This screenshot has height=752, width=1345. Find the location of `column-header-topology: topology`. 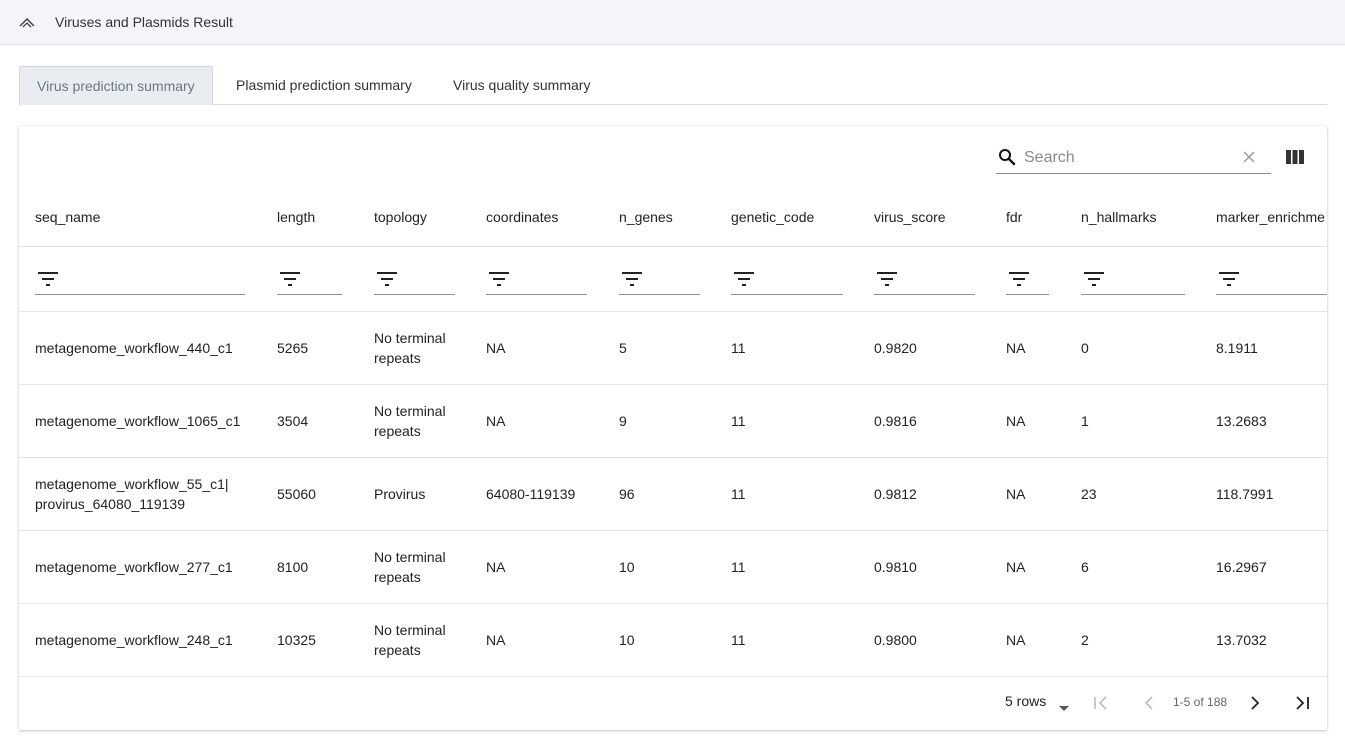

column-header-topology: topology is located at coordinates (400, 217).